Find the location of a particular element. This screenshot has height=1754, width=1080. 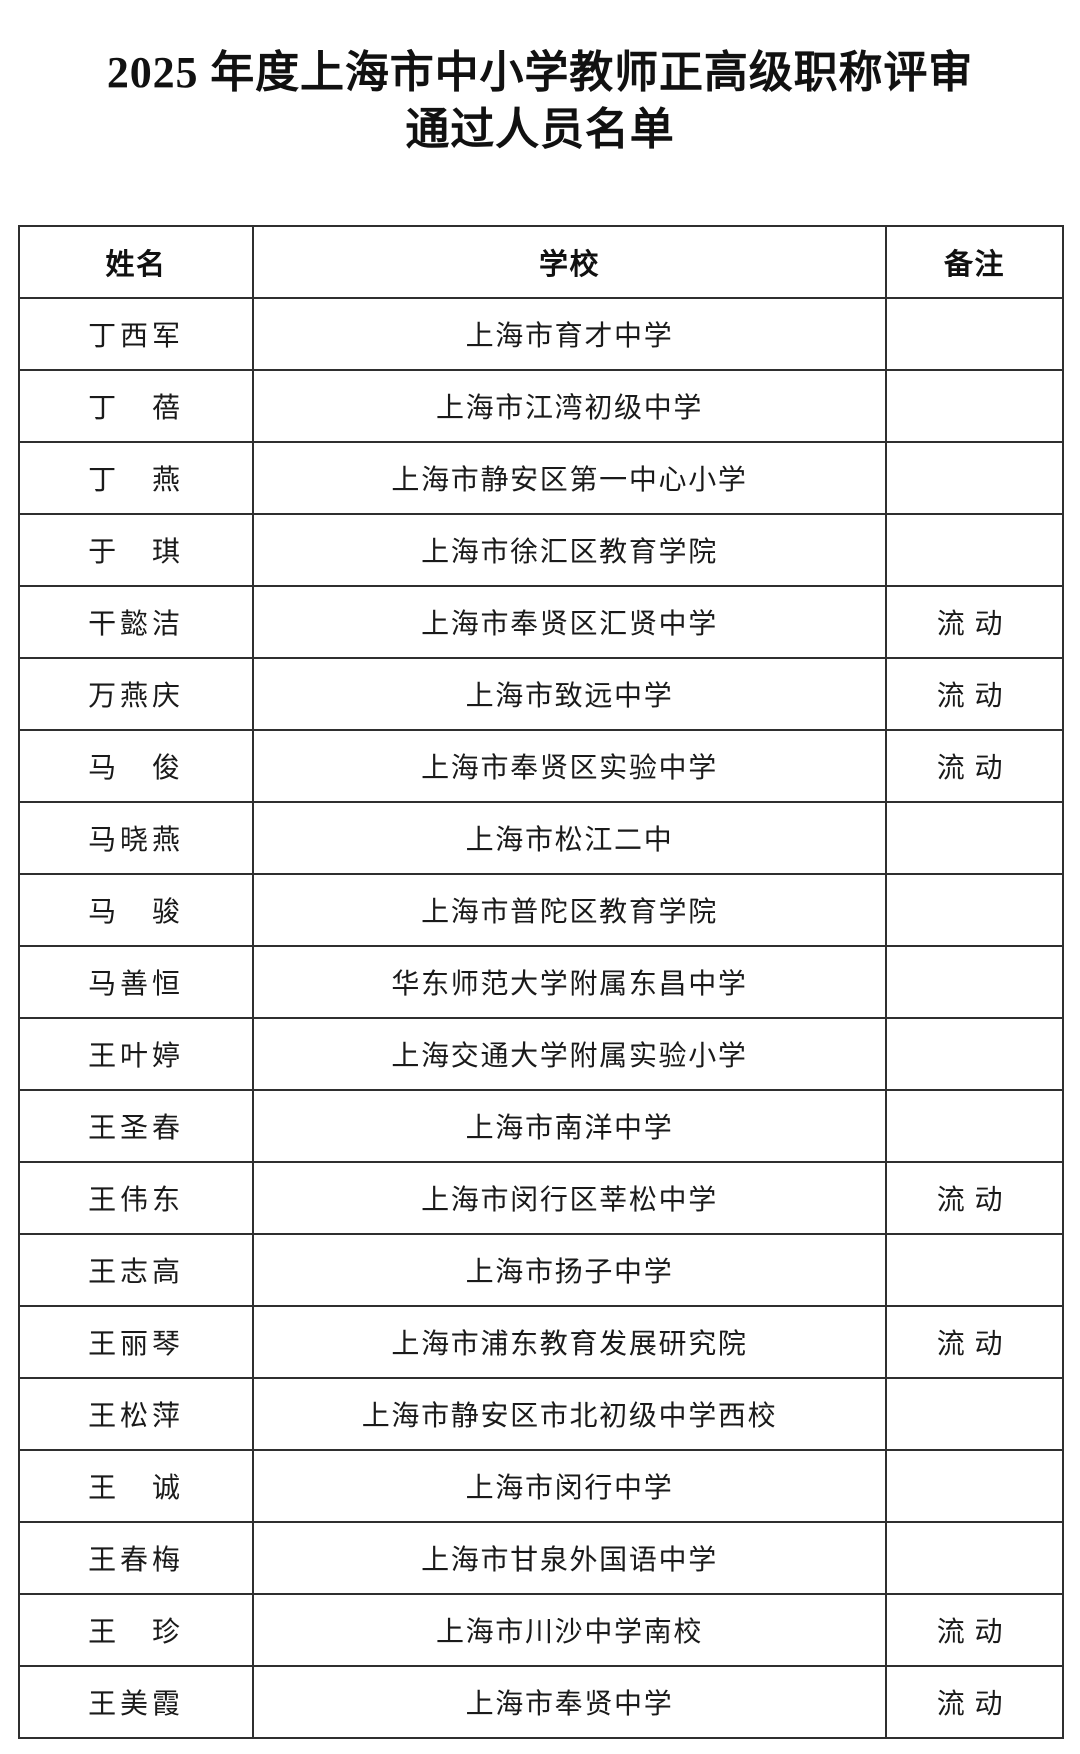

table-row: 万燕庆 上海市致远中学 流动 is located at coordinates (541, 694).